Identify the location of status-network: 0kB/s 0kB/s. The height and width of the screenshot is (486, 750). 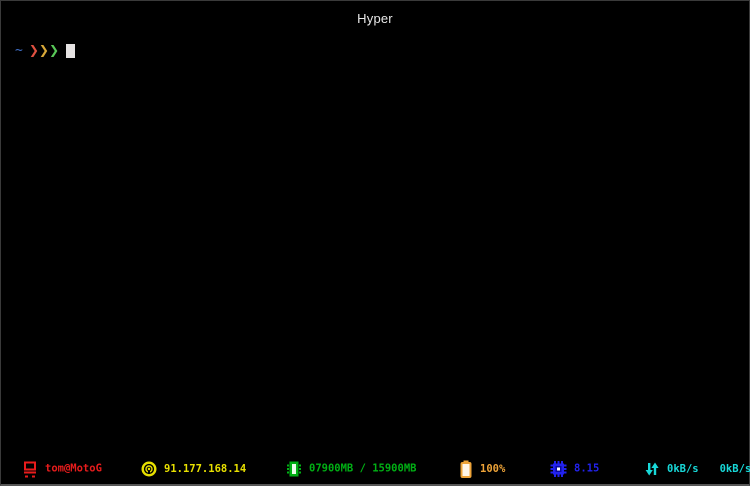
(697, 469).